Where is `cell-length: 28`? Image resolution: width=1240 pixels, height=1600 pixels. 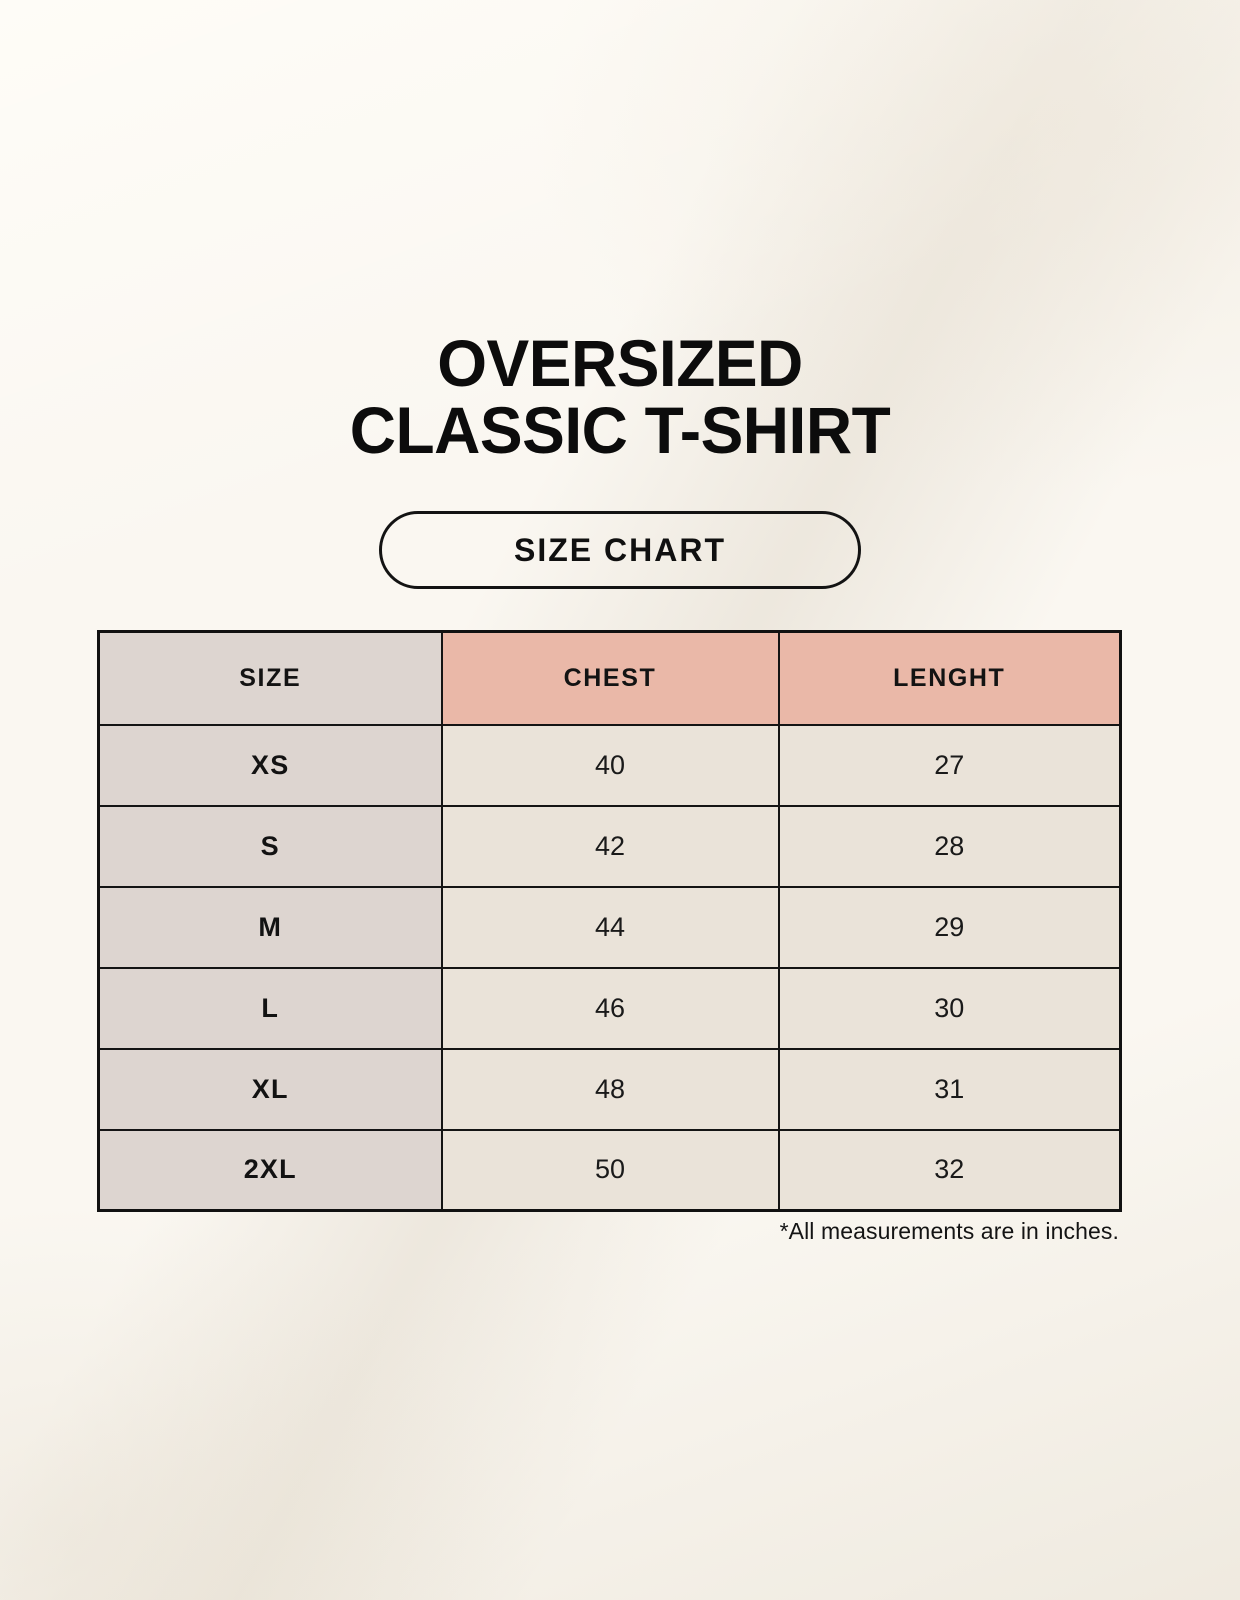 cell-length: 28 is located at coordinates (949, 846).